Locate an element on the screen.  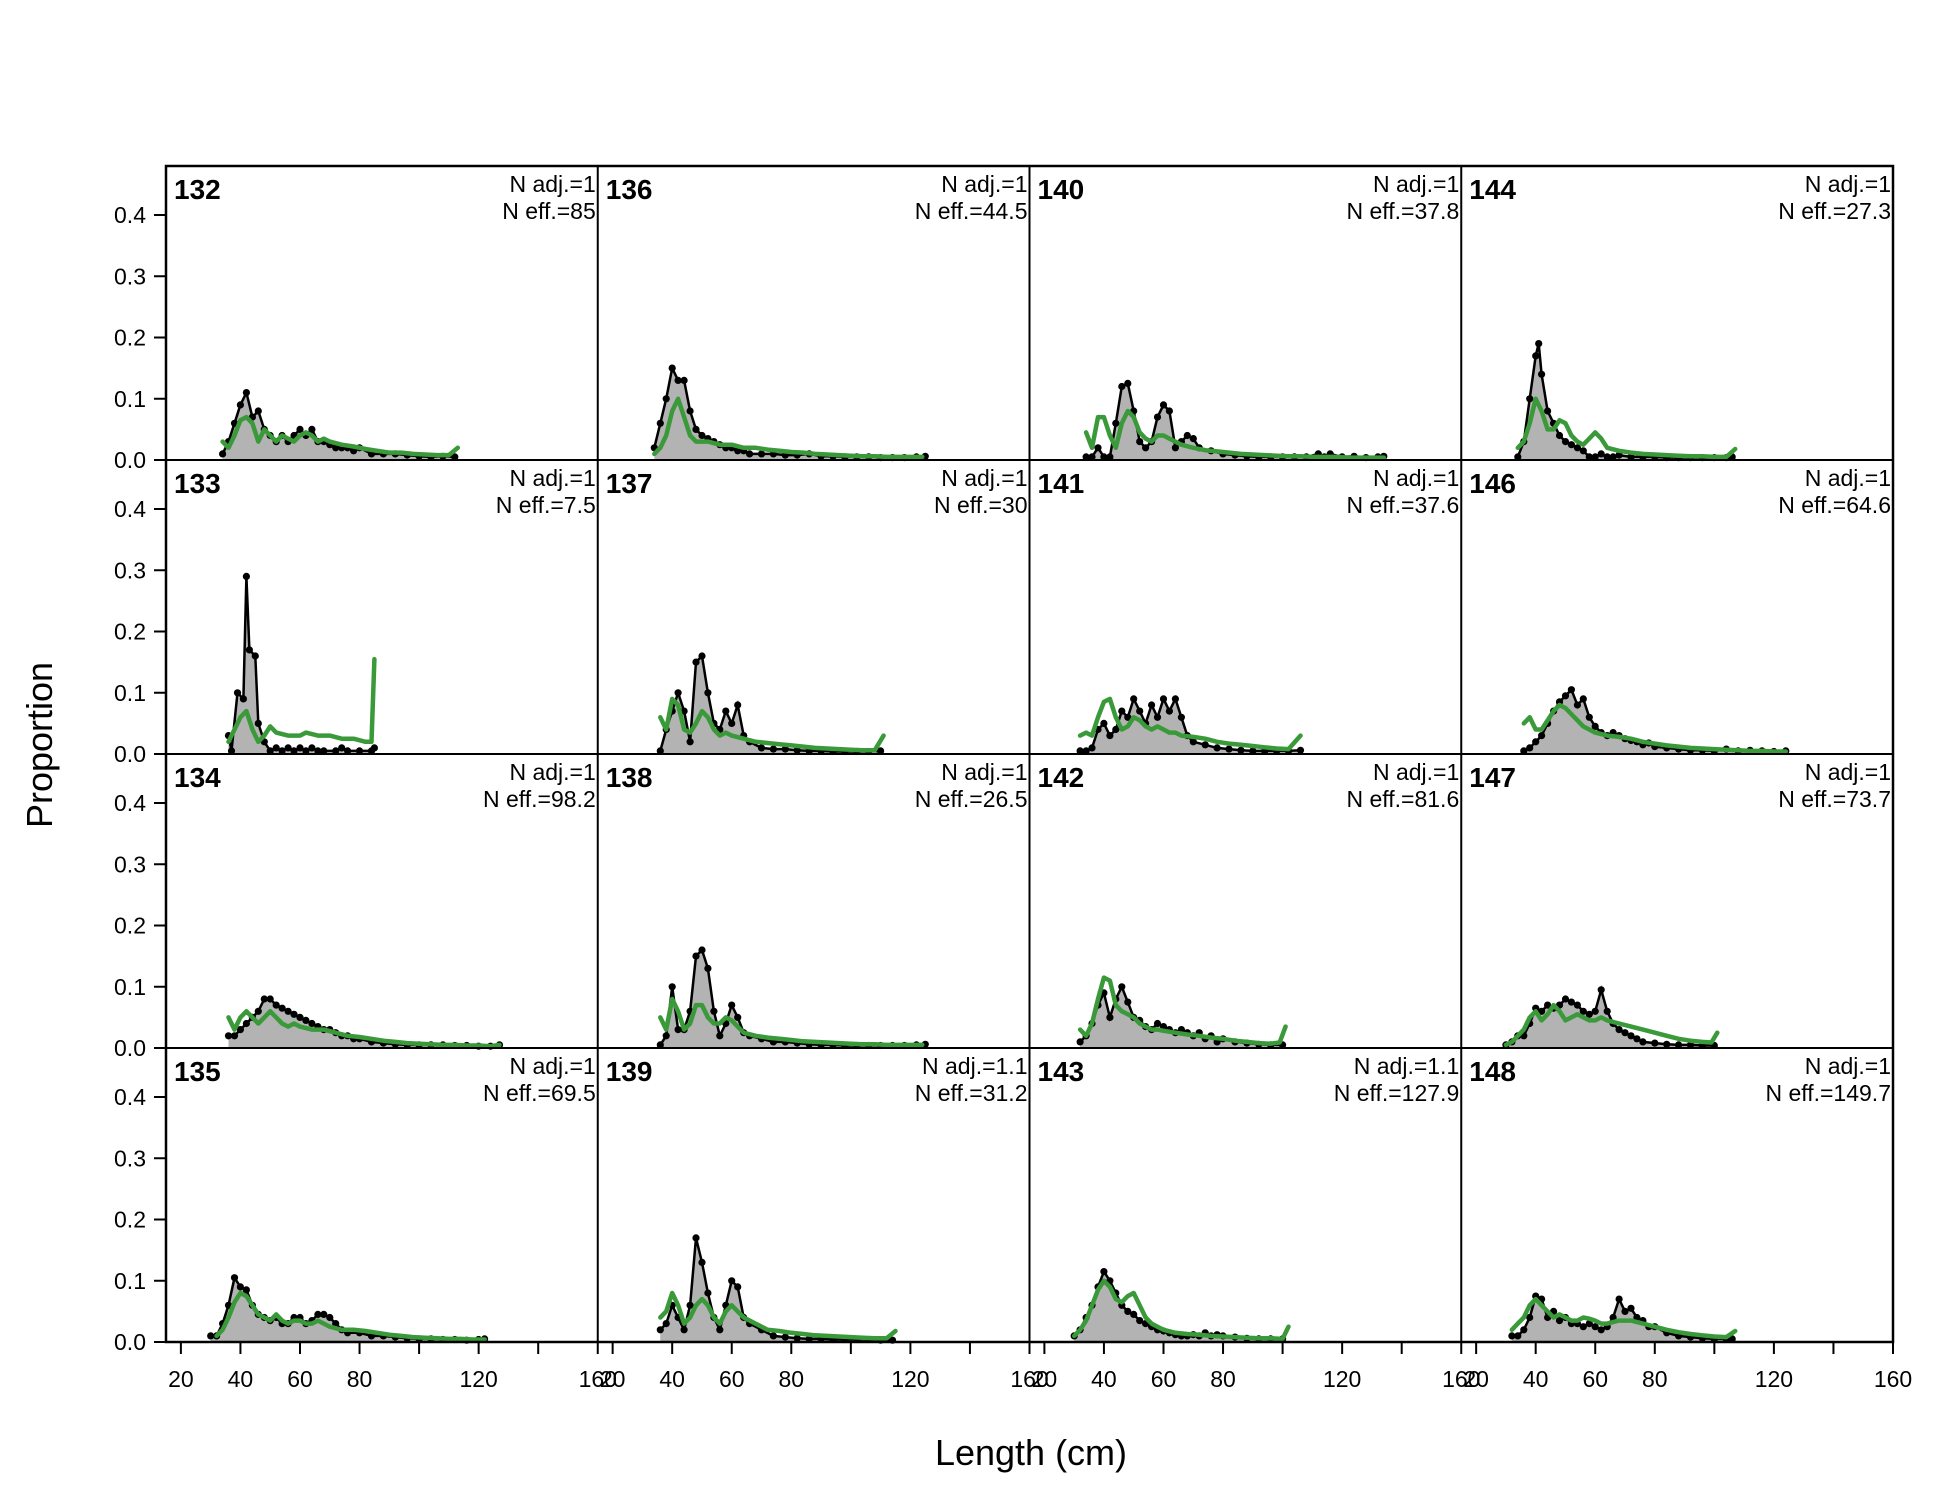
panel-label-132: 132 is located at coordinates (197, 189).